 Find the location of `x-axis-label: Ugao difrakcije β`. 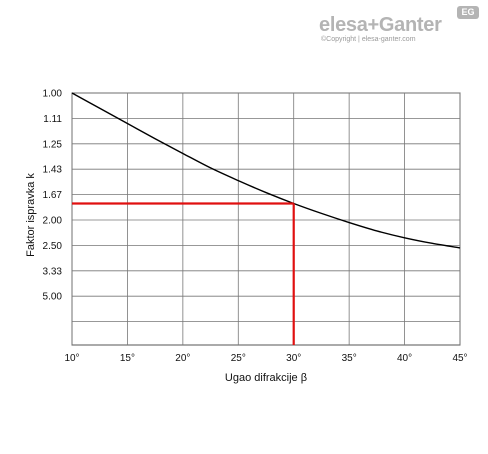

x-axis-label: Ugao difrakcije β is located at coordinates (266, 378).